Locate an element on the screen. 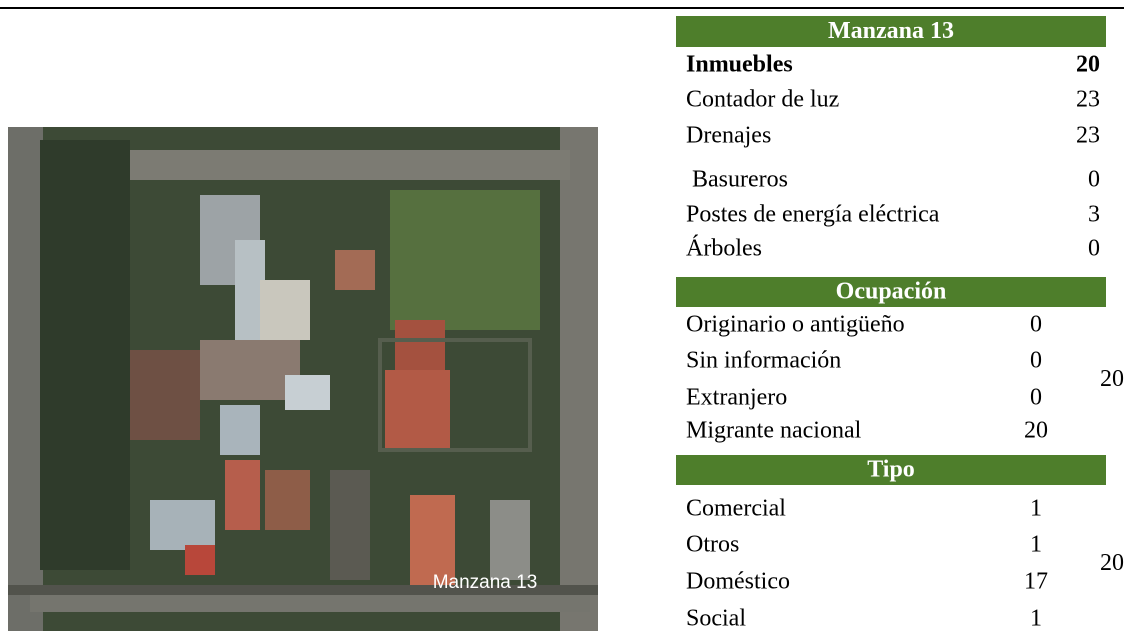  row-label: Postes de energía eléctrica is located at coordinates (813, 215).